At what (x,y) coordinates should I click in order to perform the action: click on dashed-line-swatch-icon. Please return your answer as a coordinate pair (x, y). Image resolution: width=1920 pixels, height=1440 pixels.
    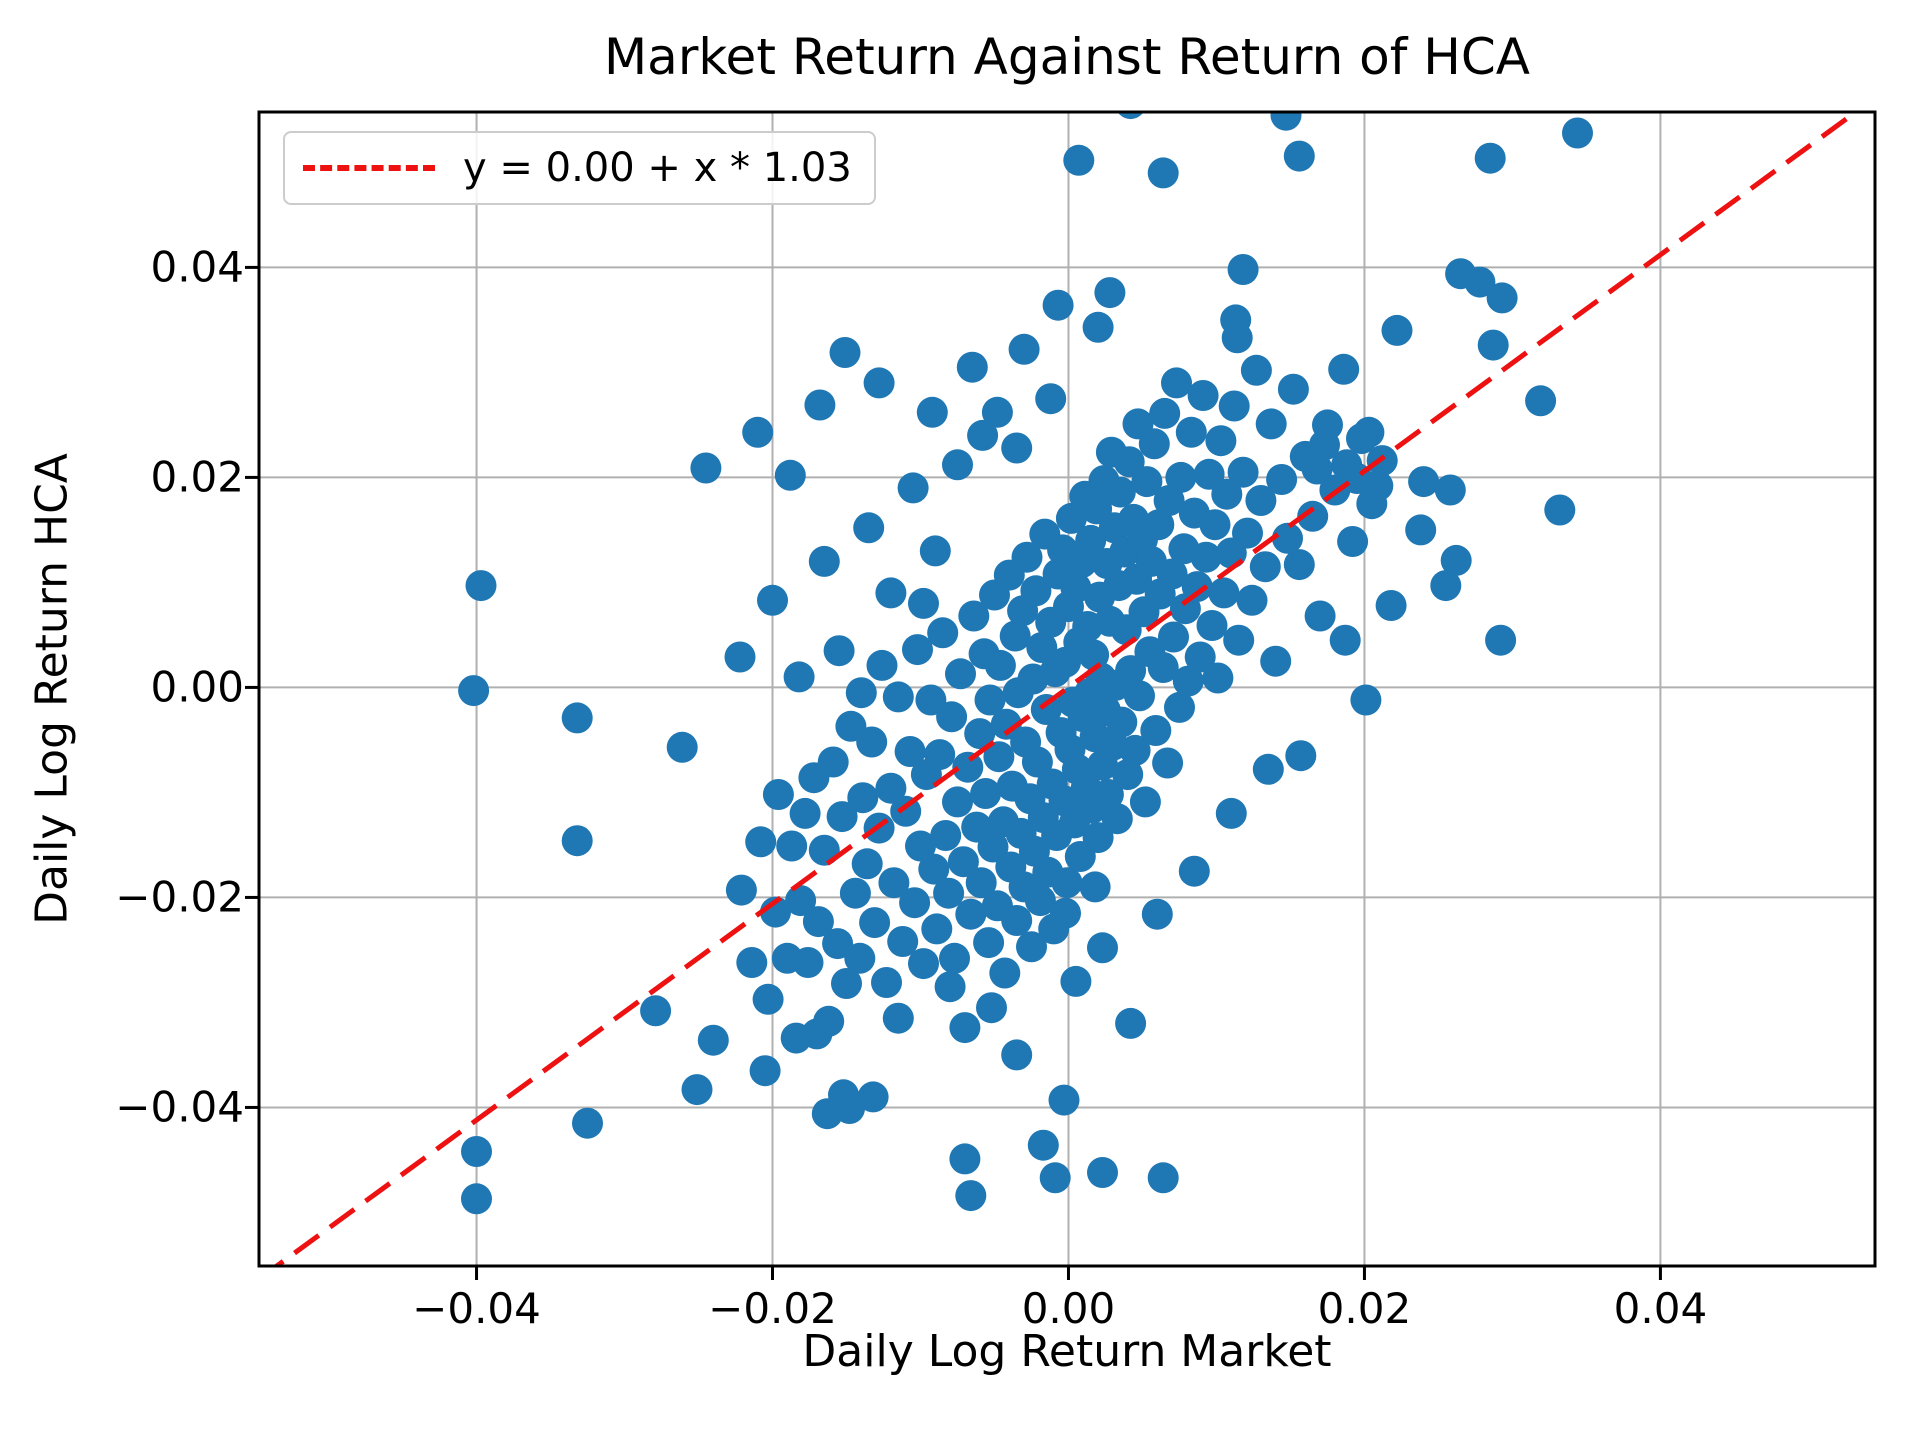
    Looking at the image, I should click on (369, 168).